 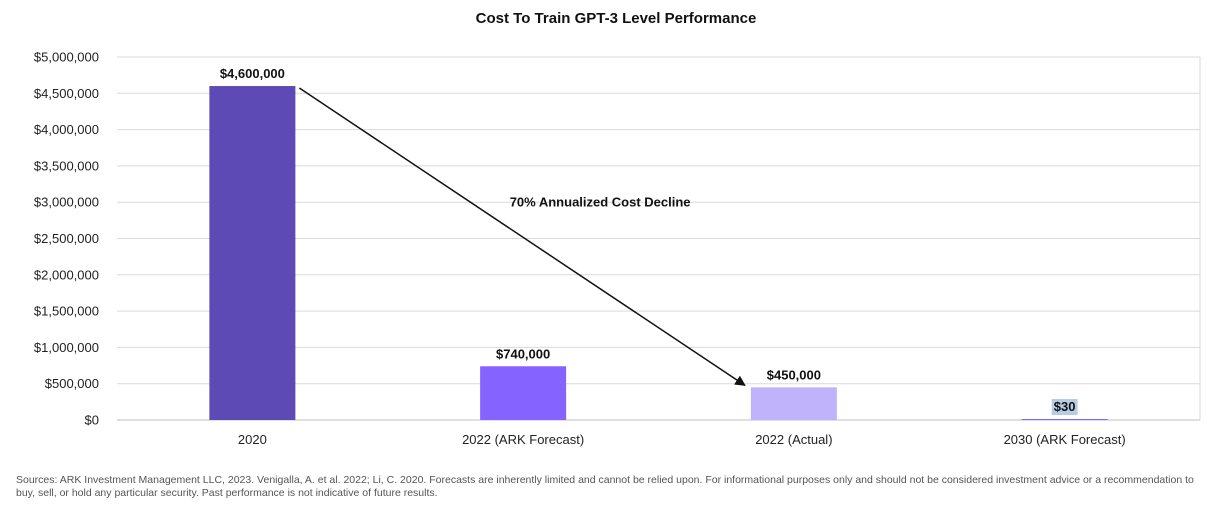 What do you see at coordinates (523, 439) in the screenshot?
I see `x-tick-label: 2022 (ARK Forecast)` at bounding box center [523, 439].